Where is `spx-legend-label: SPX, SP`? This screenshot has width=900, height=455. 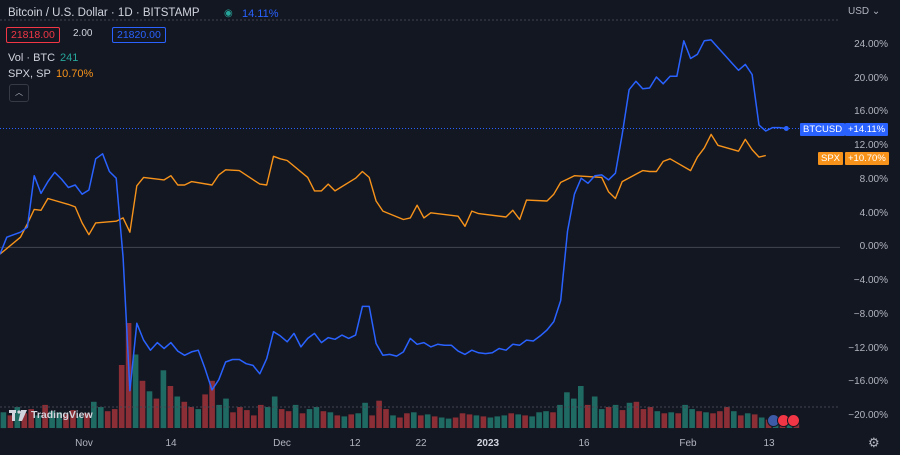
spx-legend-label: SPX, SP is located at coordinates (29, 74).